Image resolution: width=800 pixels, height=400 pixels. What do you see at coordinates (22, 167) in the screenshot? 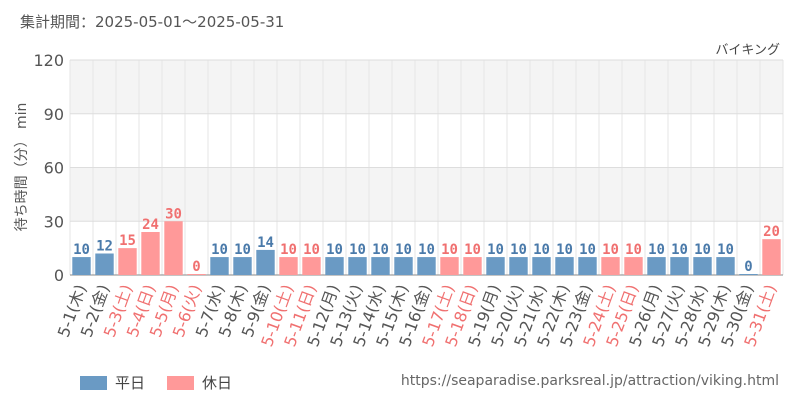
I see `y-axis-label: 待ち時間（分） min` at bounding box center [22, 167].